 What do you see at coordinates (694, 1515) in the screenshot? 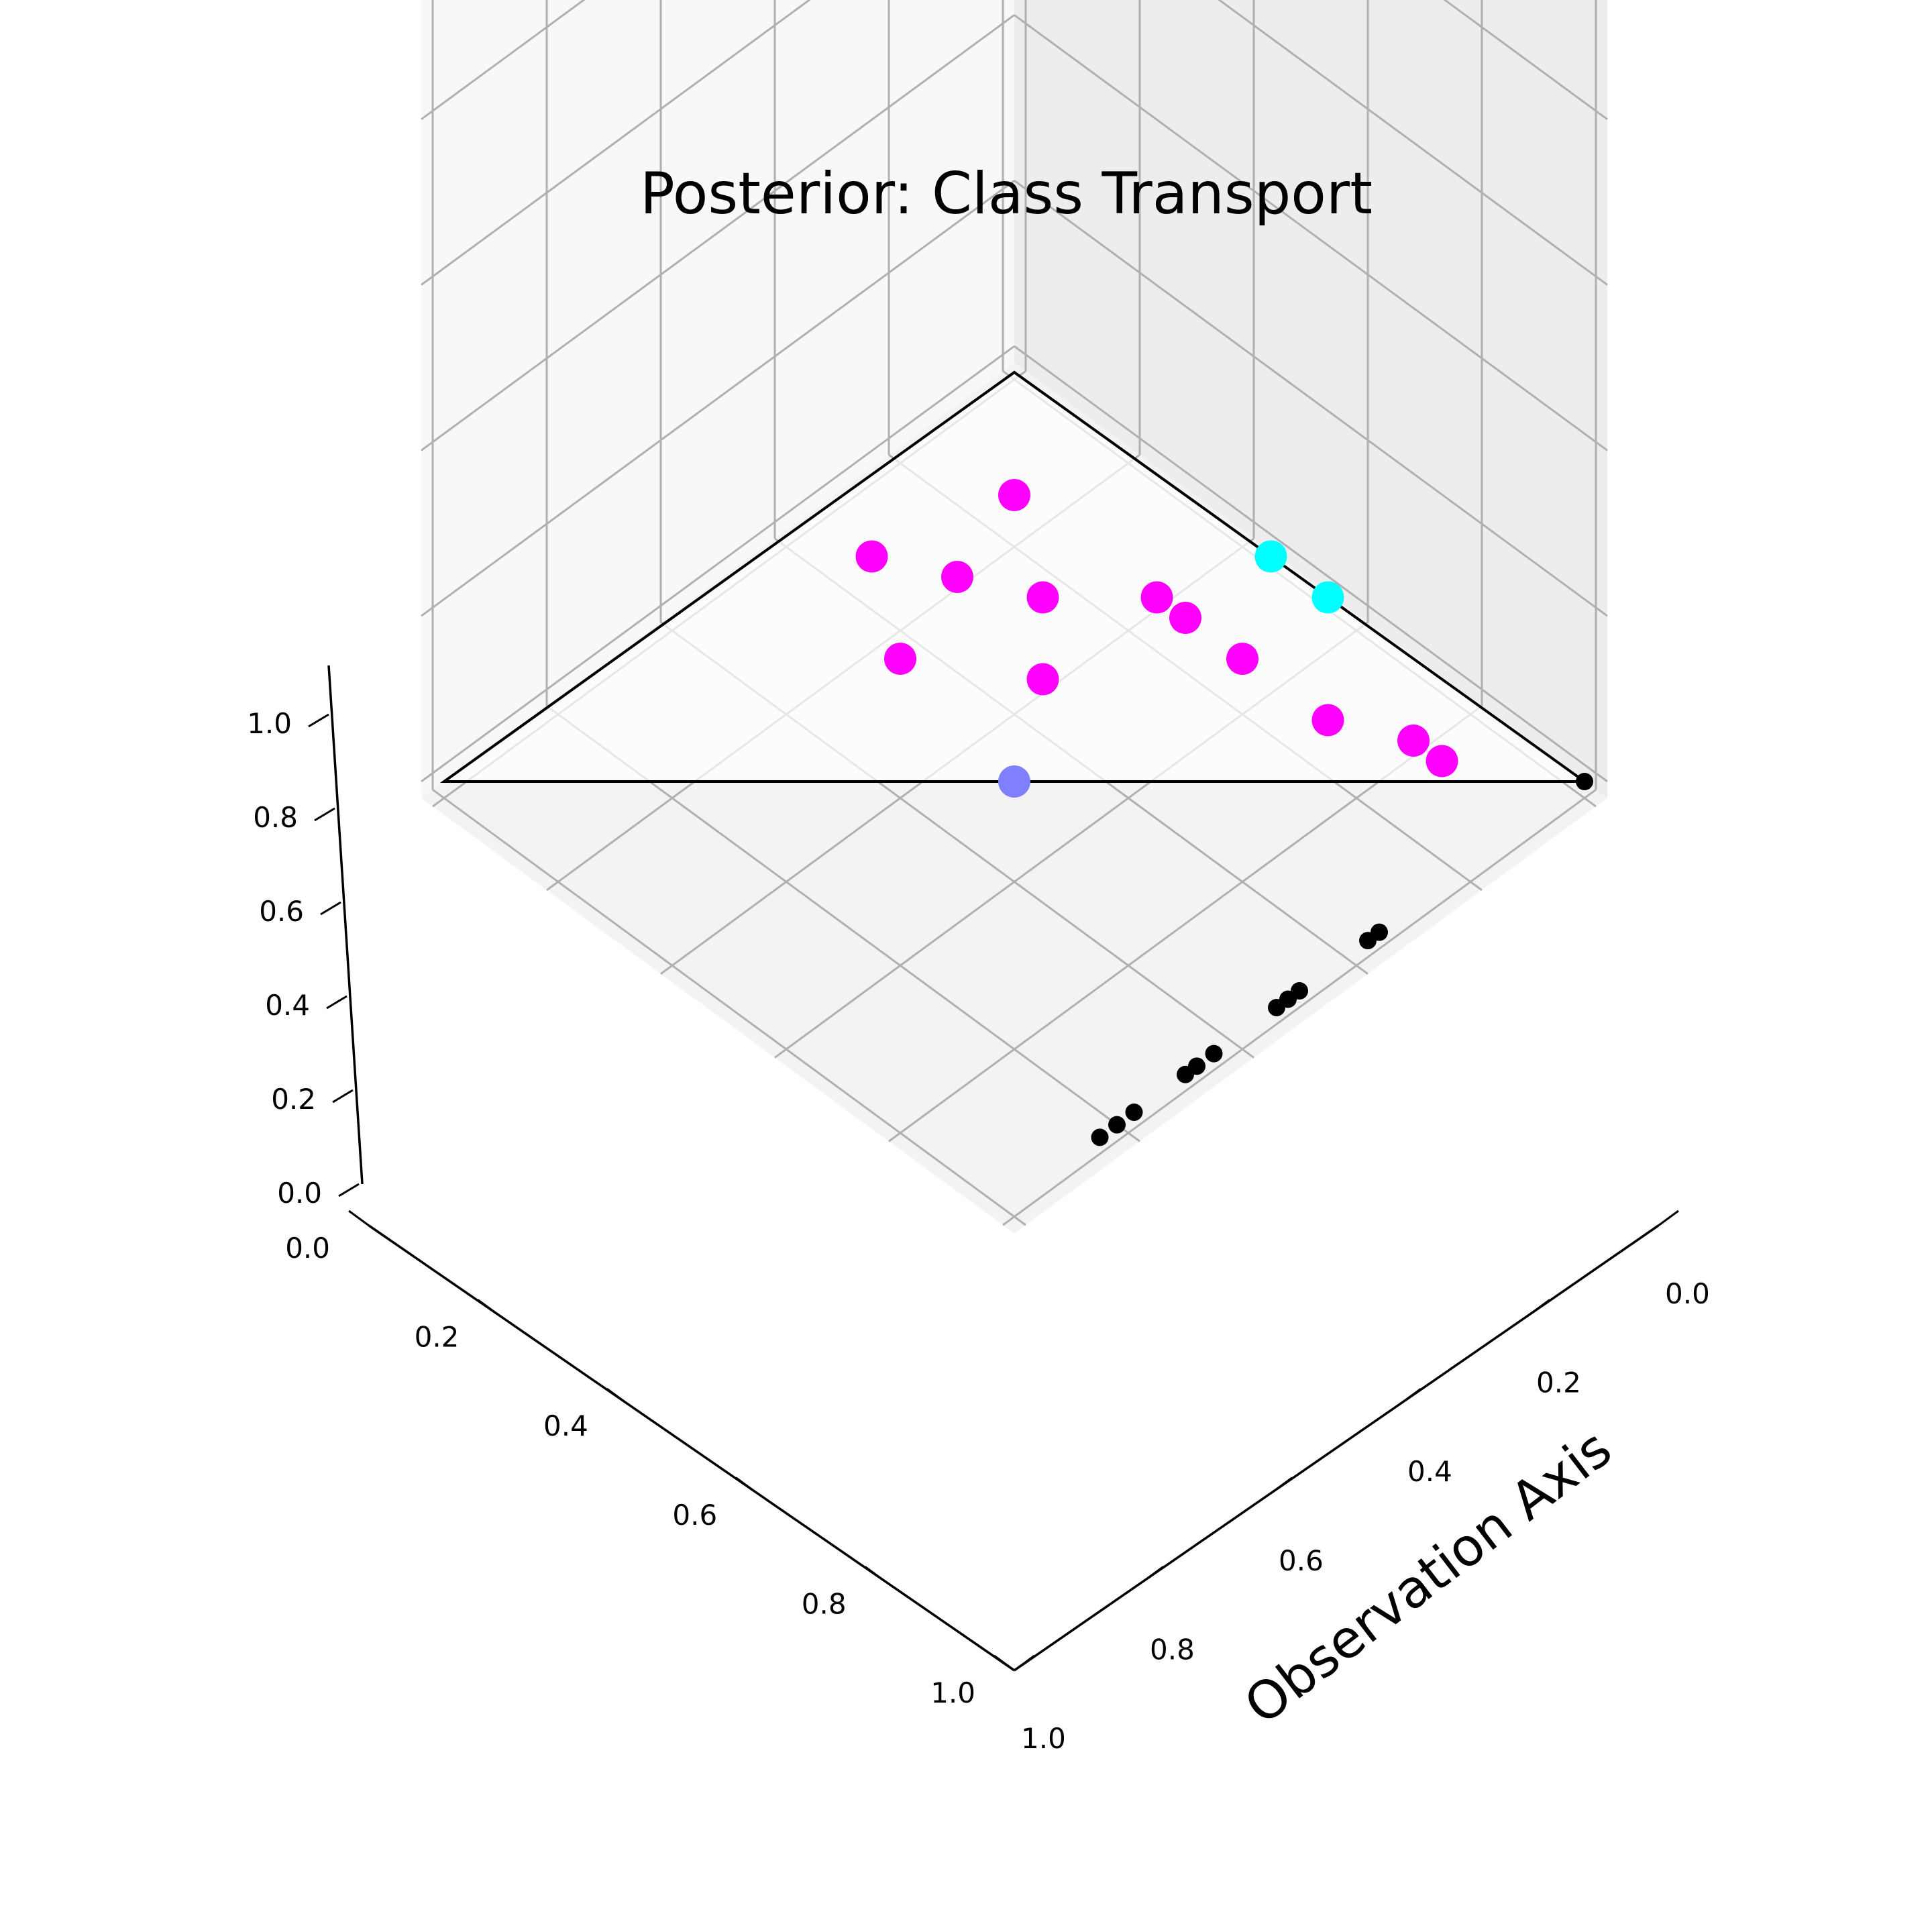
I see `x-tick-label: 0.6` at bounding box center [694, 1515].